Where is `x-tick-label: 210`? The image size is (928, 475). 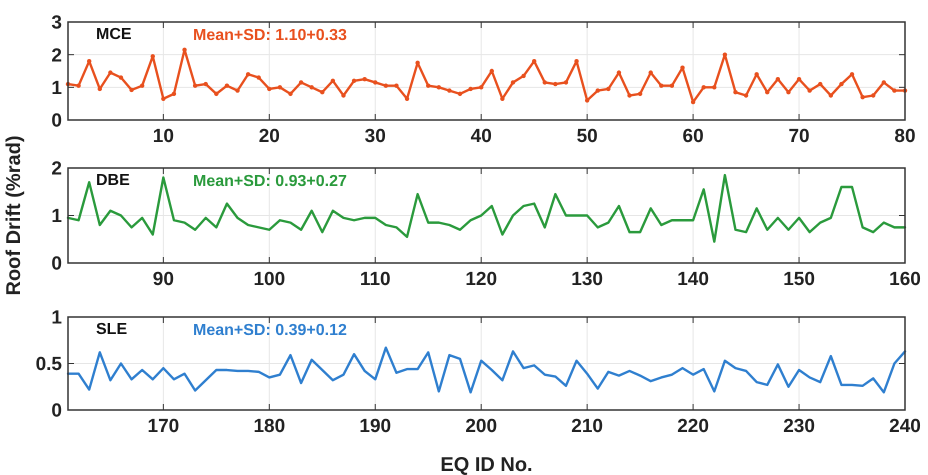
x-tick-label: 210 is located at coordinates (587, 426).